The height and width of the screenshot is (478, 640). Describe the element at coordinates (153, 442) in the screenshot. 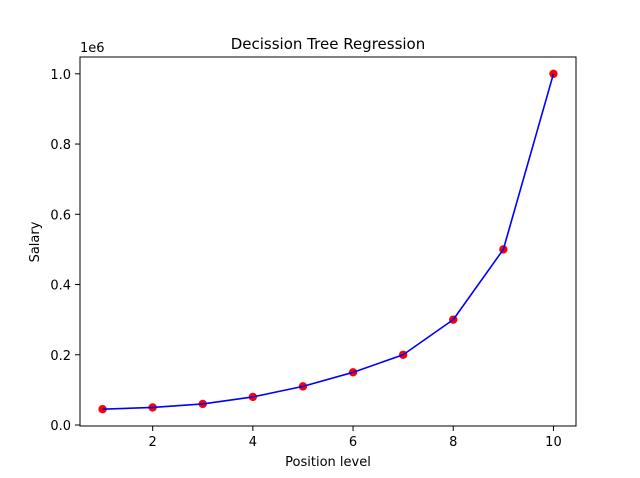

I see `x-tick-label: 2` at that location.